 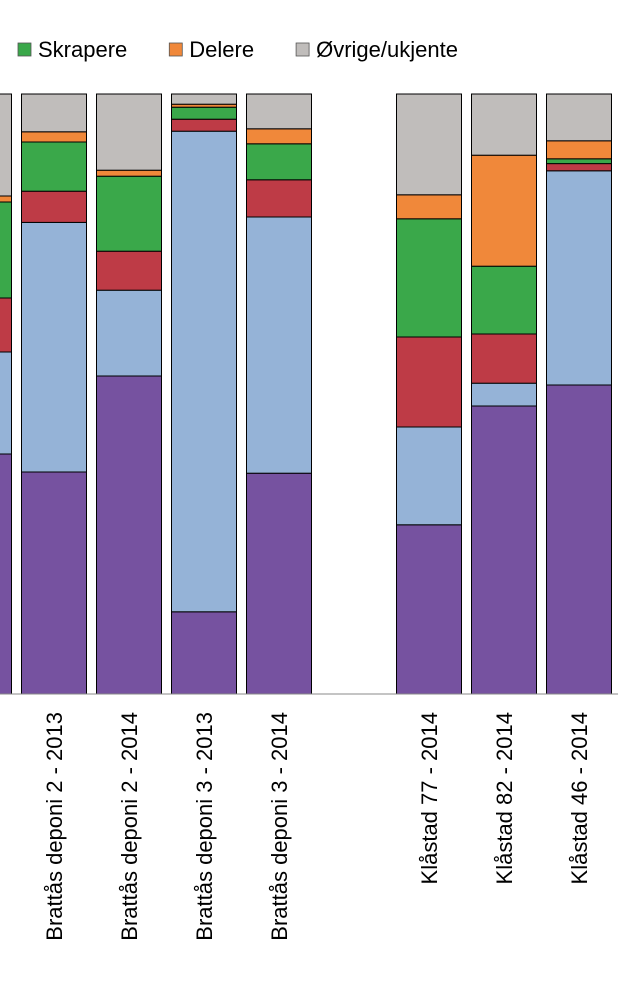 I want to click on x-tick-label: Klåstad 82 - 2014, so click(x=504, y=798).